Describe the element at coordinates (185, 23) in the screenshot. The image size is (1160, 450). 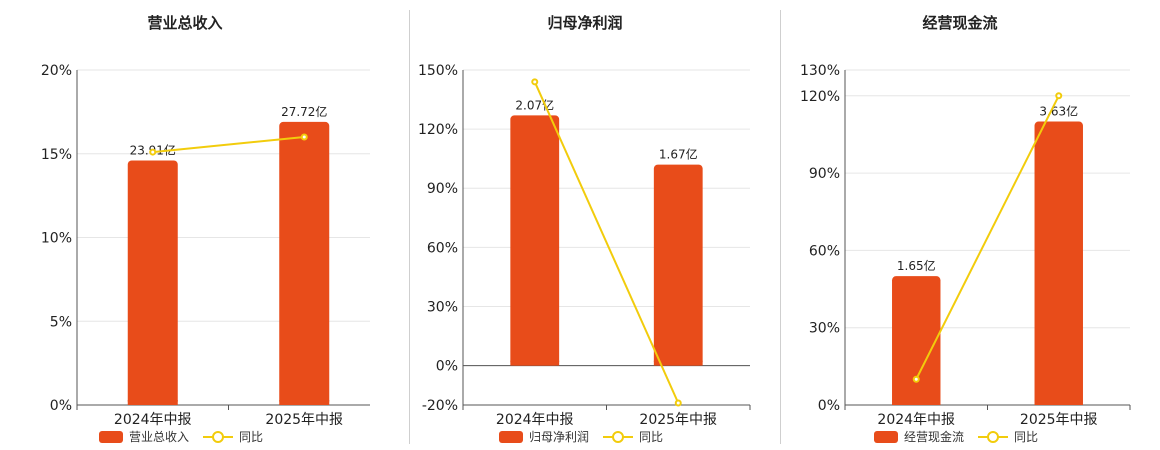
I see `chart-title: 营业总收入` at that location.